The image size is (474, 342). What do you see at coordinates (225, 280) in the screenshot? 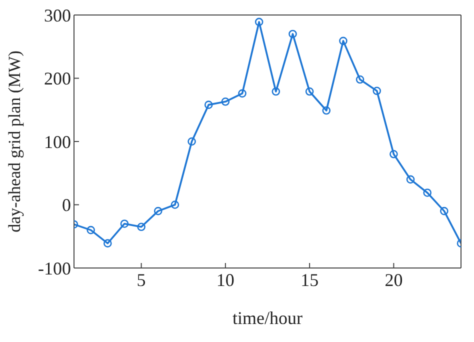
I see `x-tick-label: 10` at bounding box center [225, 280].